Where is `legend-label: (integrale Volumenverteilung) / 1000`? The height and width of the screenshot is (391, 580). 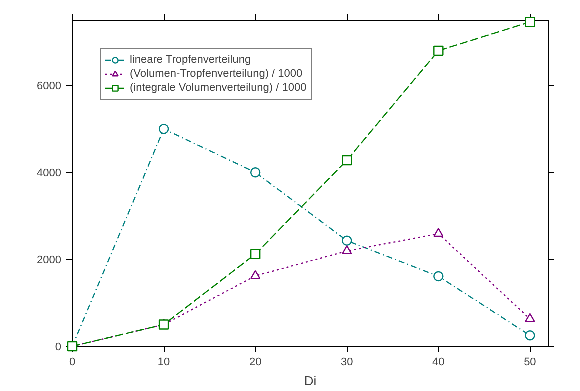
legend-label: (integrale Volumenverteilung) / 1000 is located at coordinates (218, 88).